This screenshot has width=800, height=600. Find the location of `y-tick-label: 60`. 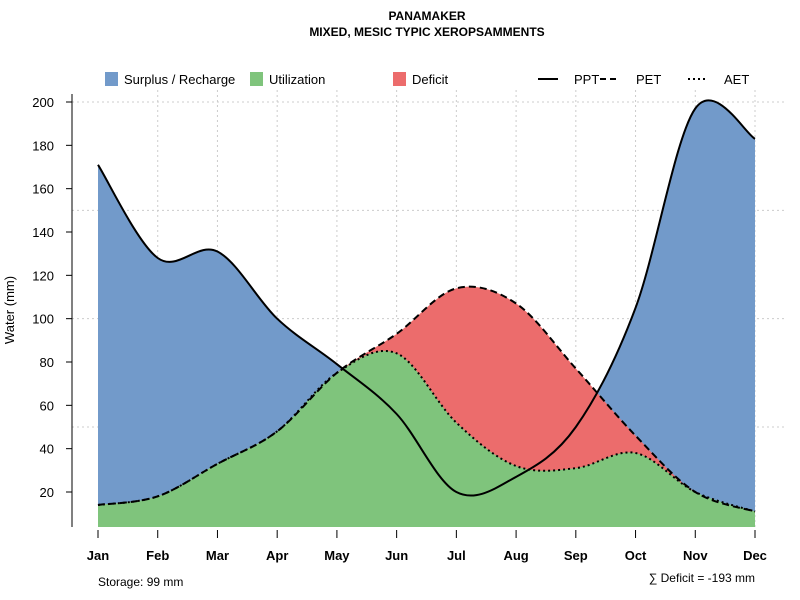

y-tick-label: 60 is located at coordinates (47, 405).